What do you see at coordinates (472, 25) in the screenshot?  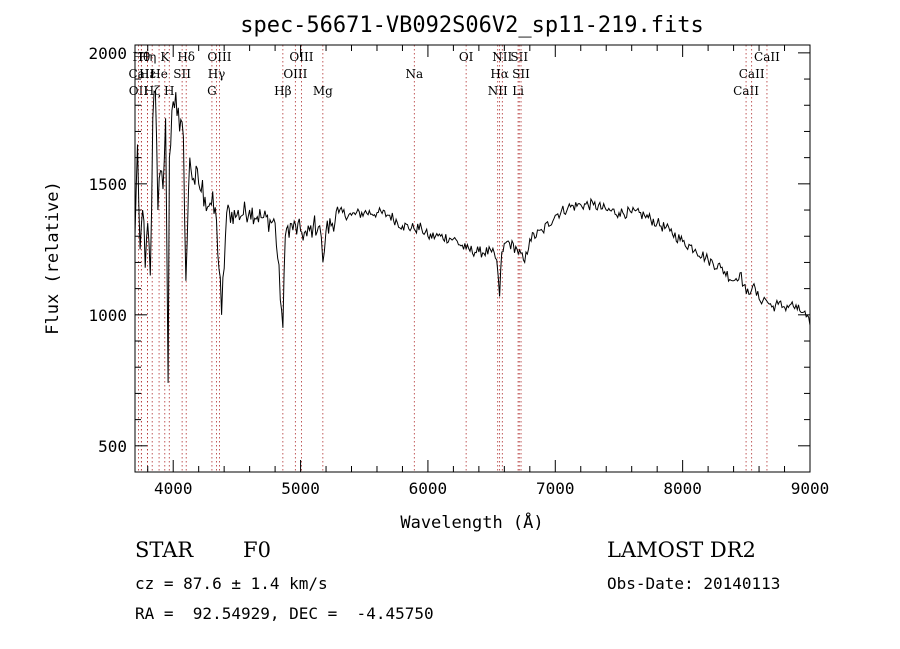 I see `chart-title: spec-56671-VB092S06V2_sp11-219.fits` at bounding box center [472, 25].